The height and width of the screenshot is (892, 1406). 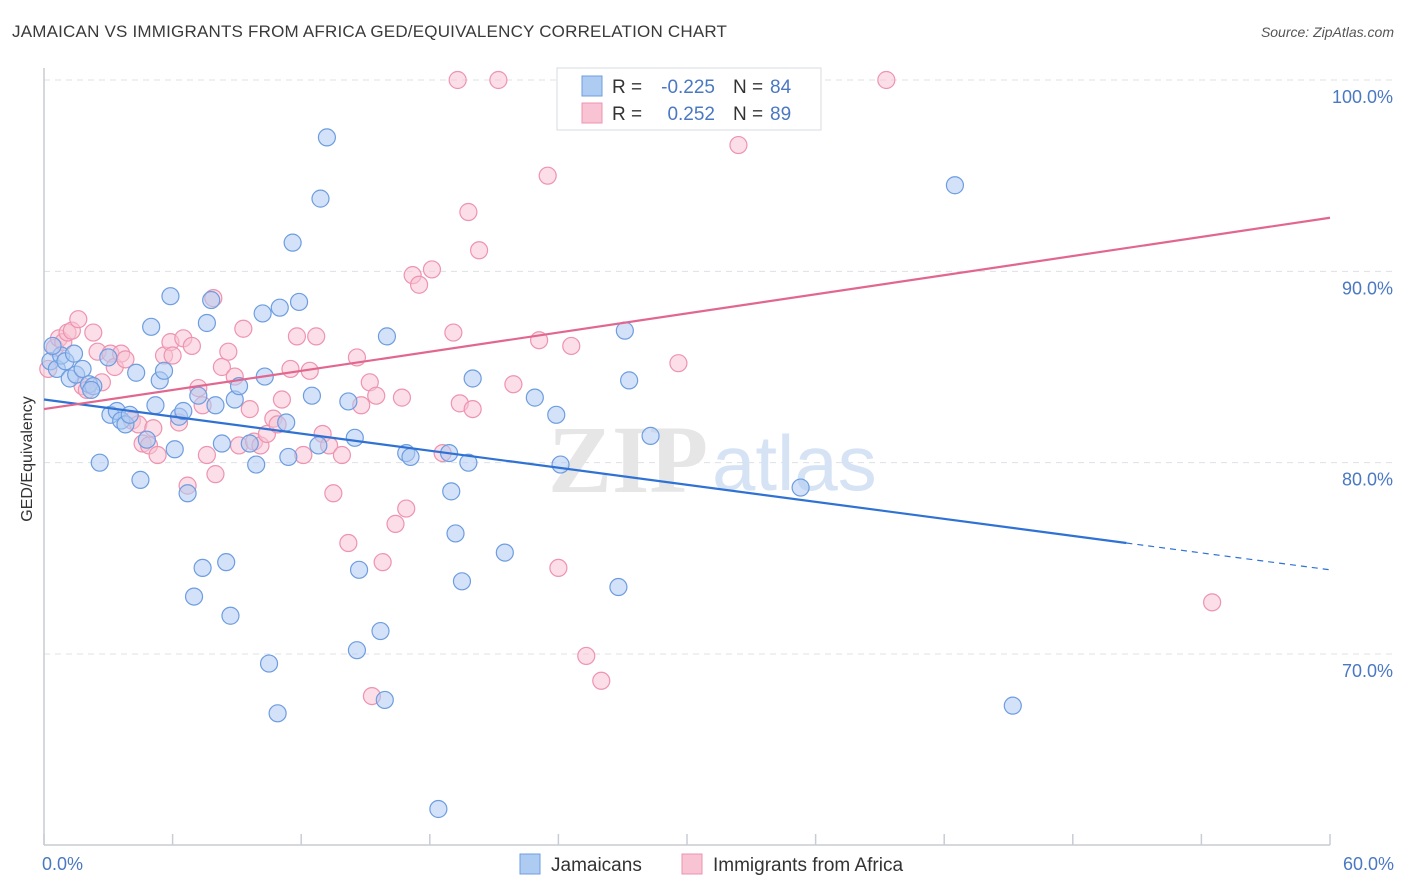 I want to click on stats-box: R = -0.225 N = 84 R = 0.252 N = 89, so click(x=689, y=99).